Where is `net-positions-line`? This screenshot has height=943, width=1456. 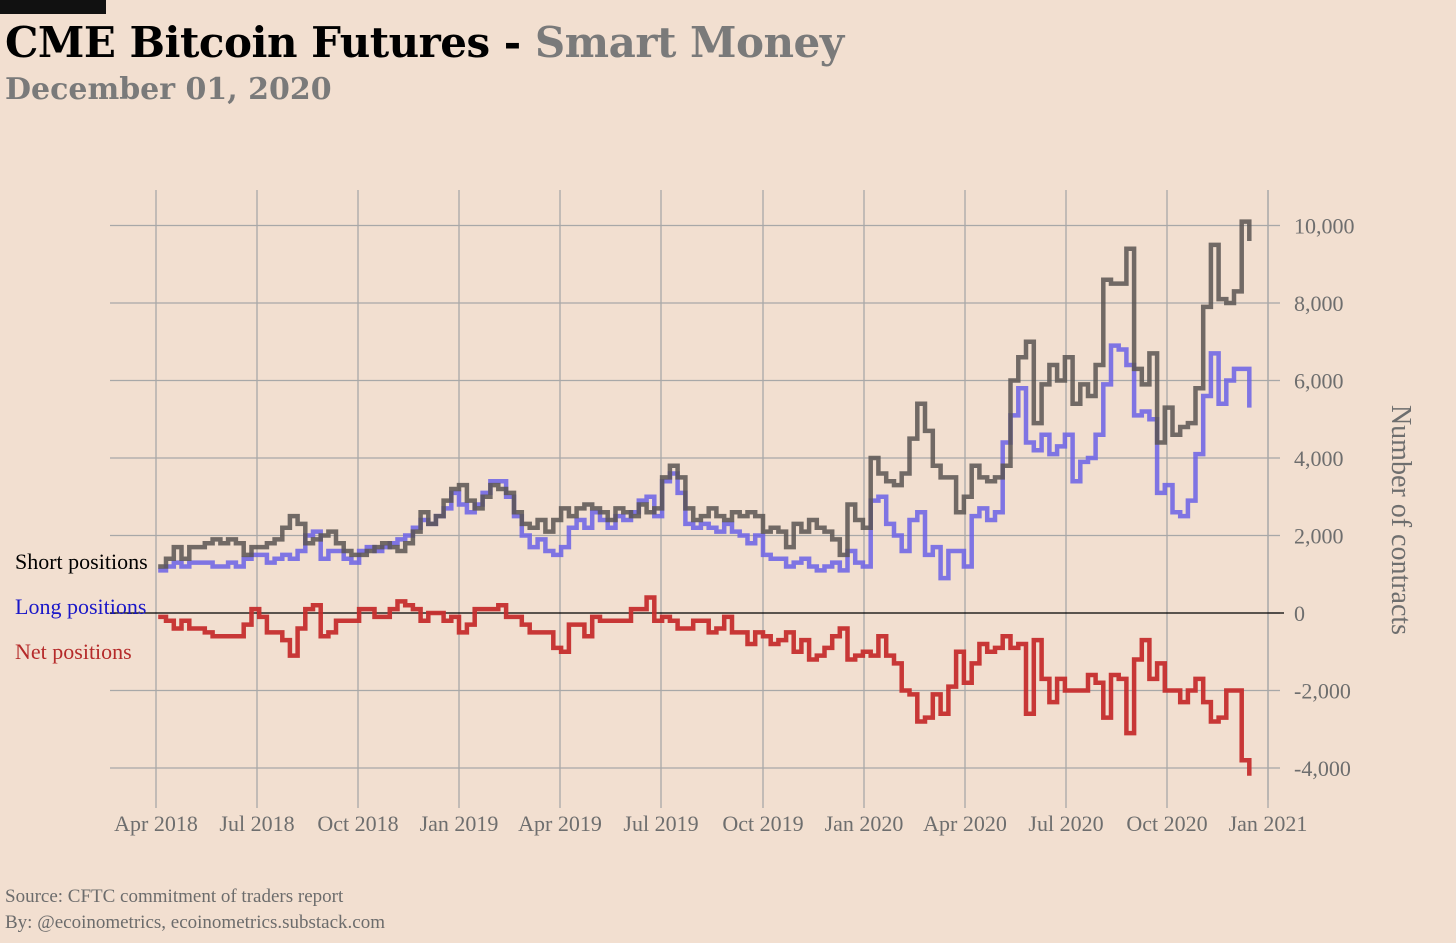 net-positions-line is located at coordinates (705, 685).